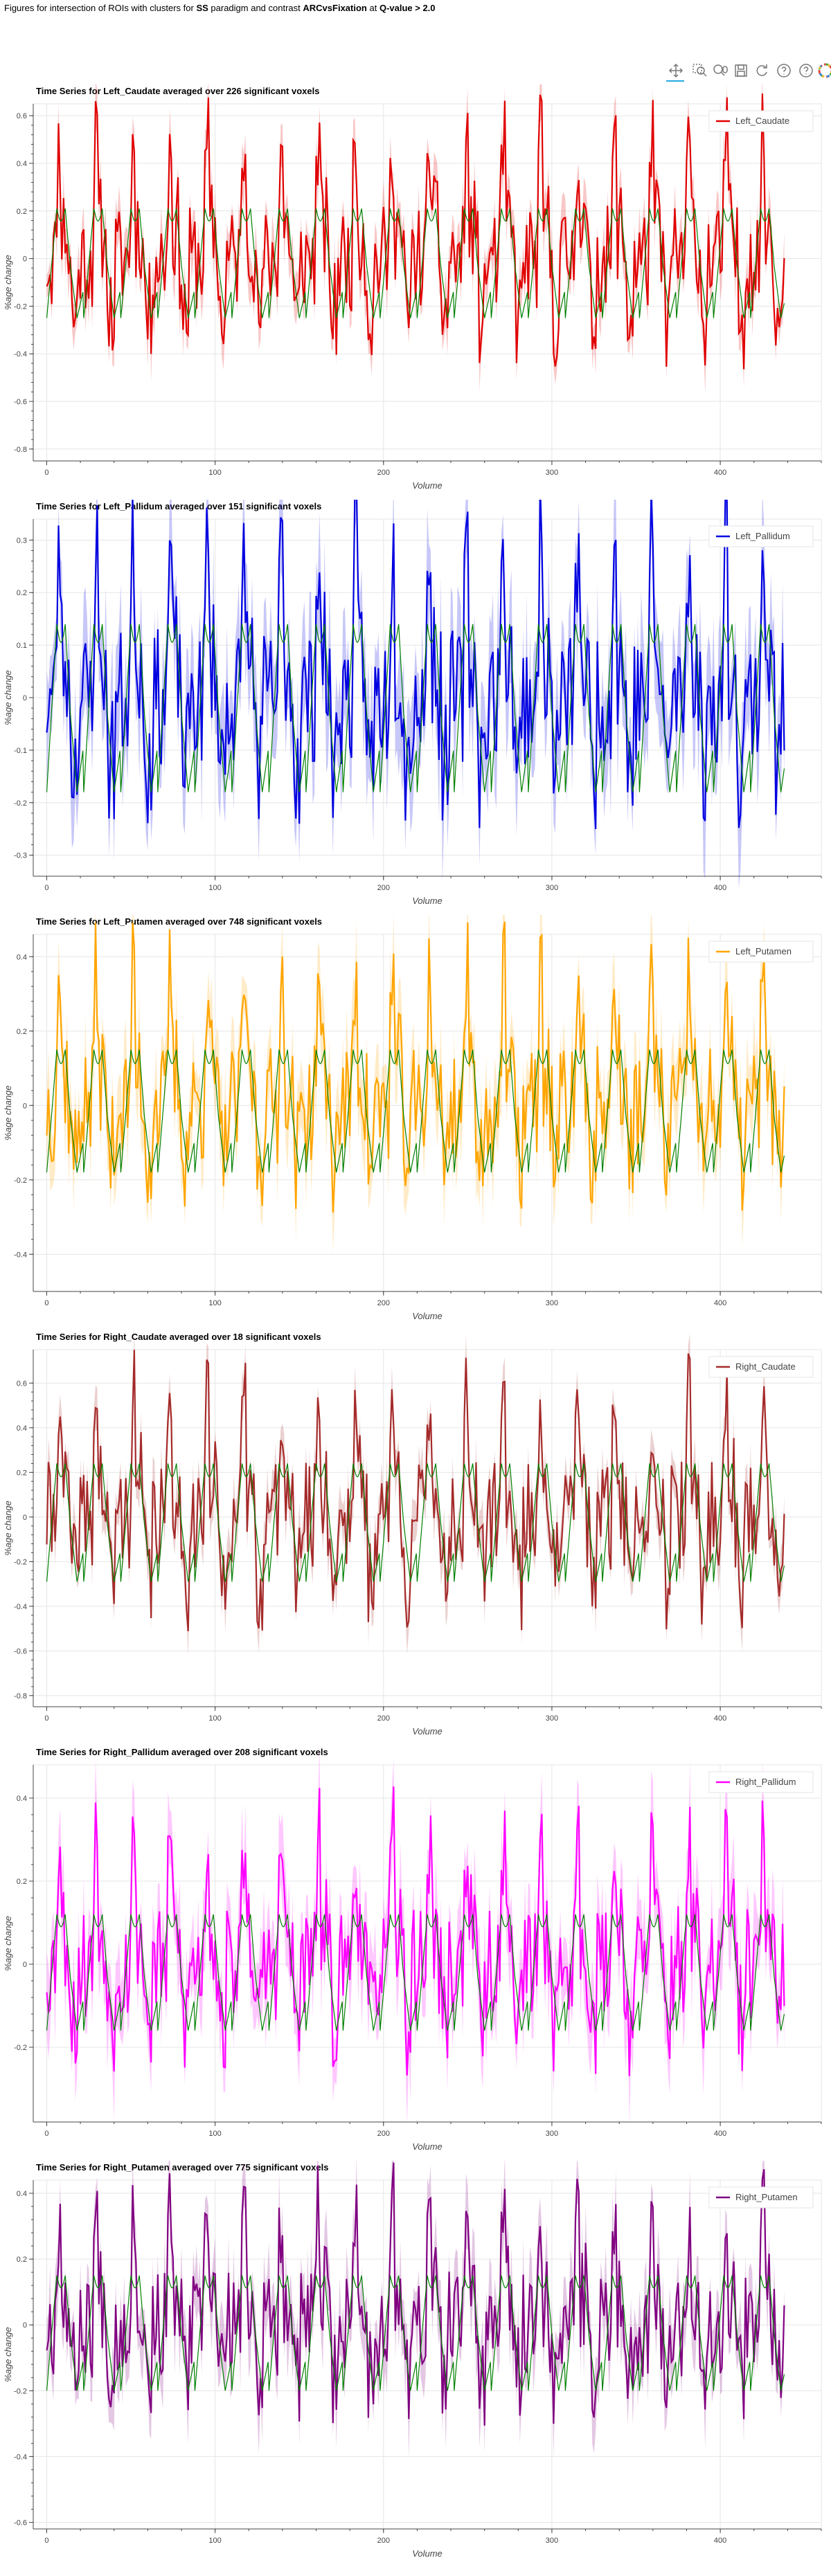  I want to click on y-tick-label: -0.1, so click(20, 751).